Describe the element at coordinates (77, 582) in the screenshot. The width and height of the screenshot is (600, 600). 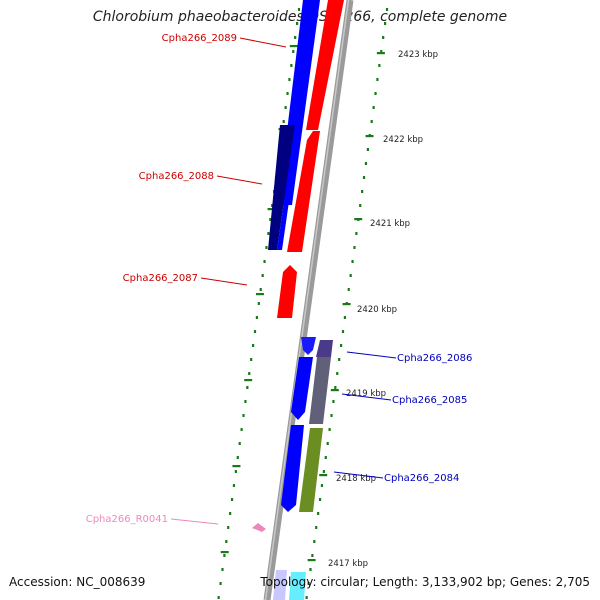
I see `accession-text: Accession: NC_008639` at that location.